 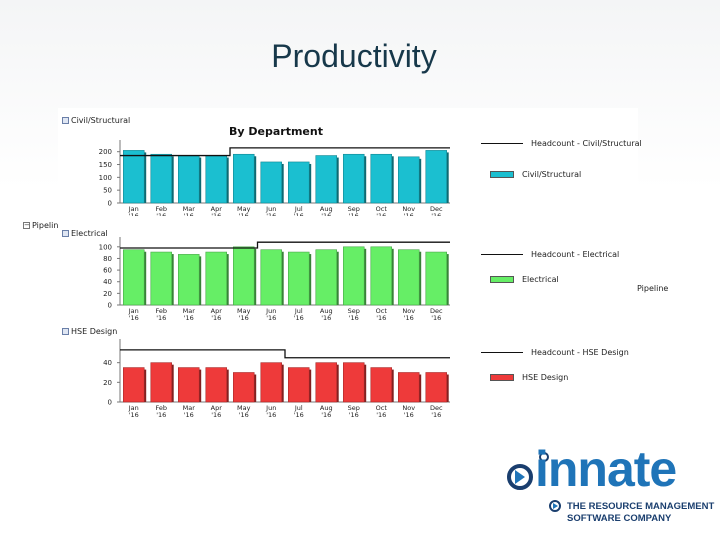 I want to click on legend-electrical-headcount: Headcount - Electrical, so click(x=550, y=254).